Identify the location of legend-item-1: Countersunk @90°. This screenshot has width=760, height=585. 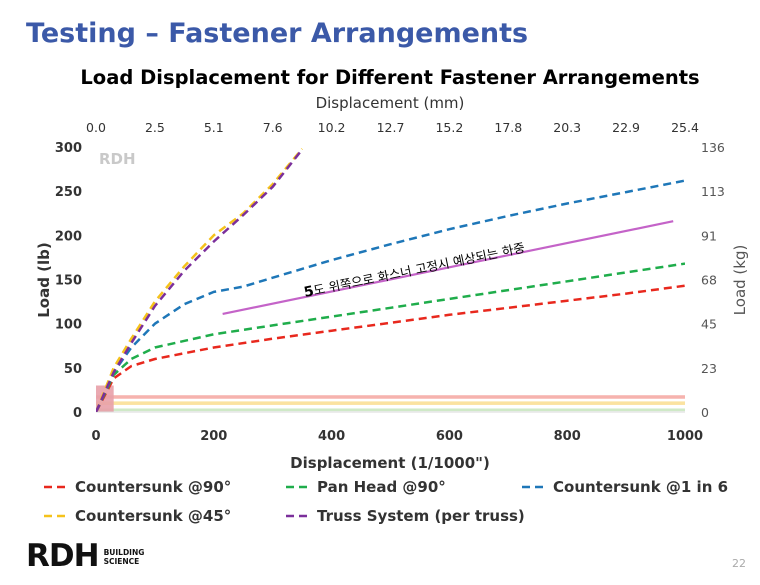
(137, 487).